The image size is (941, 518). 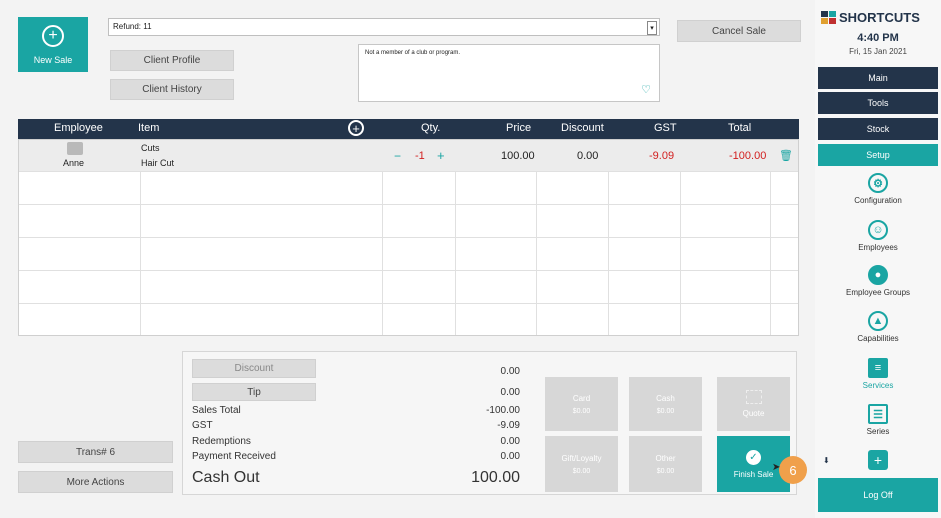 What do you see at coordinates (132, 26) in the screenshot?
I see `refund-value: Refund: 11` at bounding box center [132, 26].